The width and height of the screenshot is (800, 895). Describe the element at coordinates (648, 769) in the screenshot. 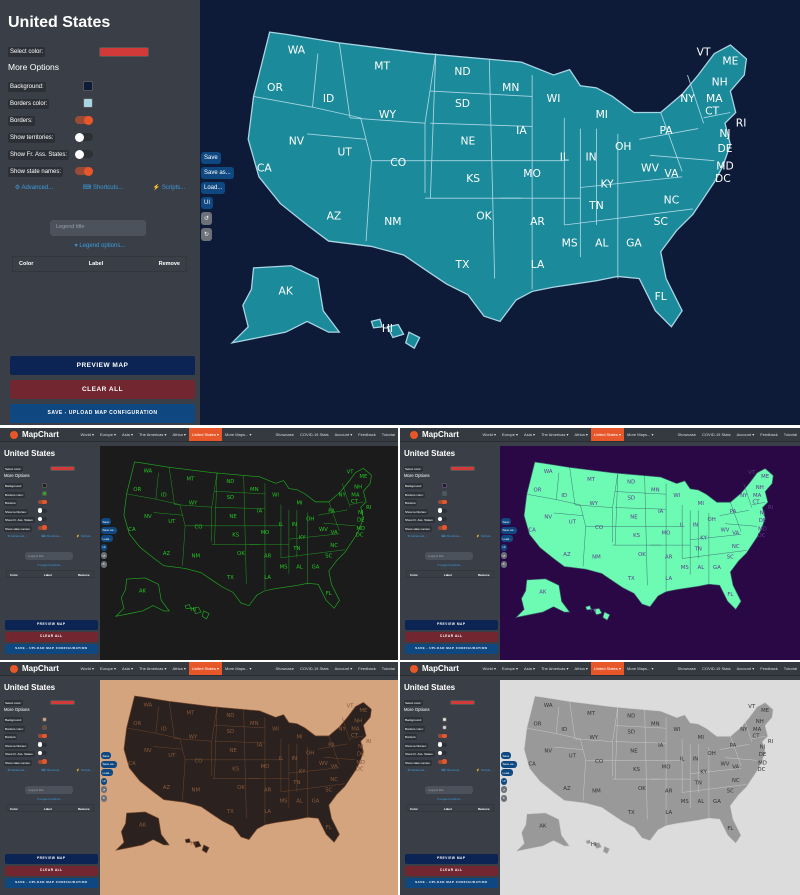

I see `contiguous-us-shape` at that location.